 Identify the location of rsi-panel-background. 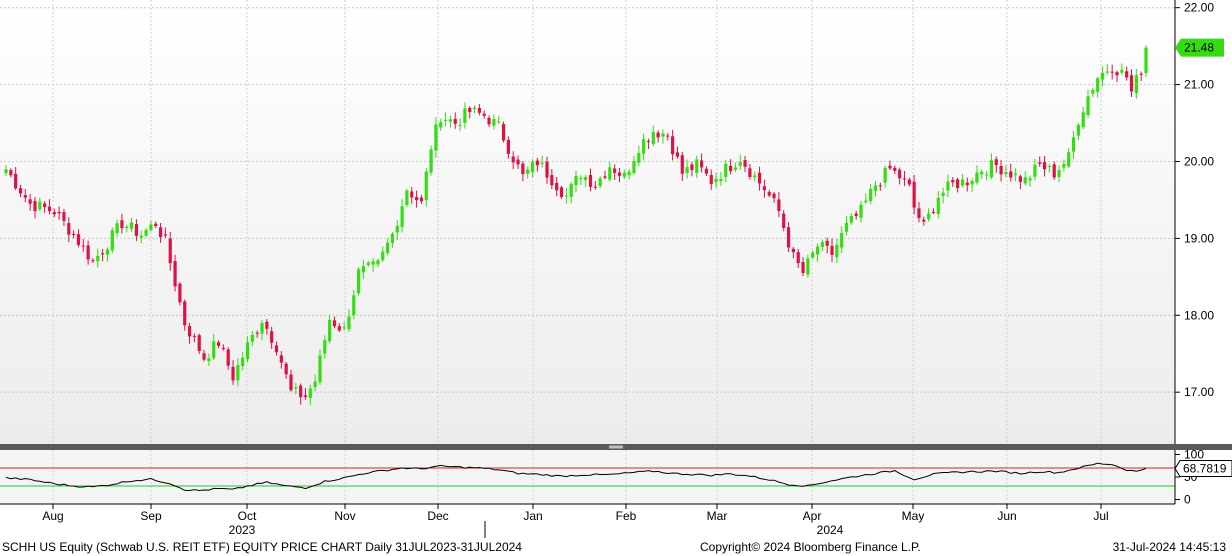
(587, 477).